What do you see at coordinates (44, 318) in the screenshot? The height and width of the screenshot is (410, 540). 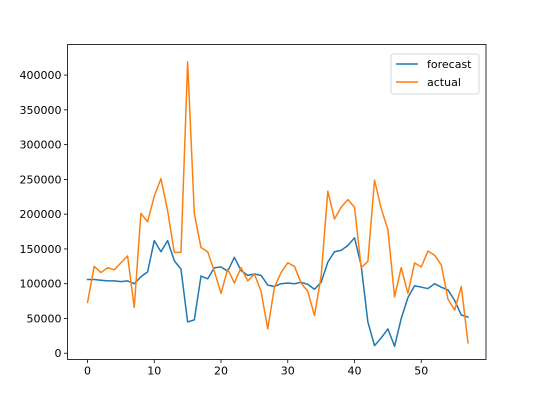 I see `y-tick-label: 50000` at bounding box center [44, 318].